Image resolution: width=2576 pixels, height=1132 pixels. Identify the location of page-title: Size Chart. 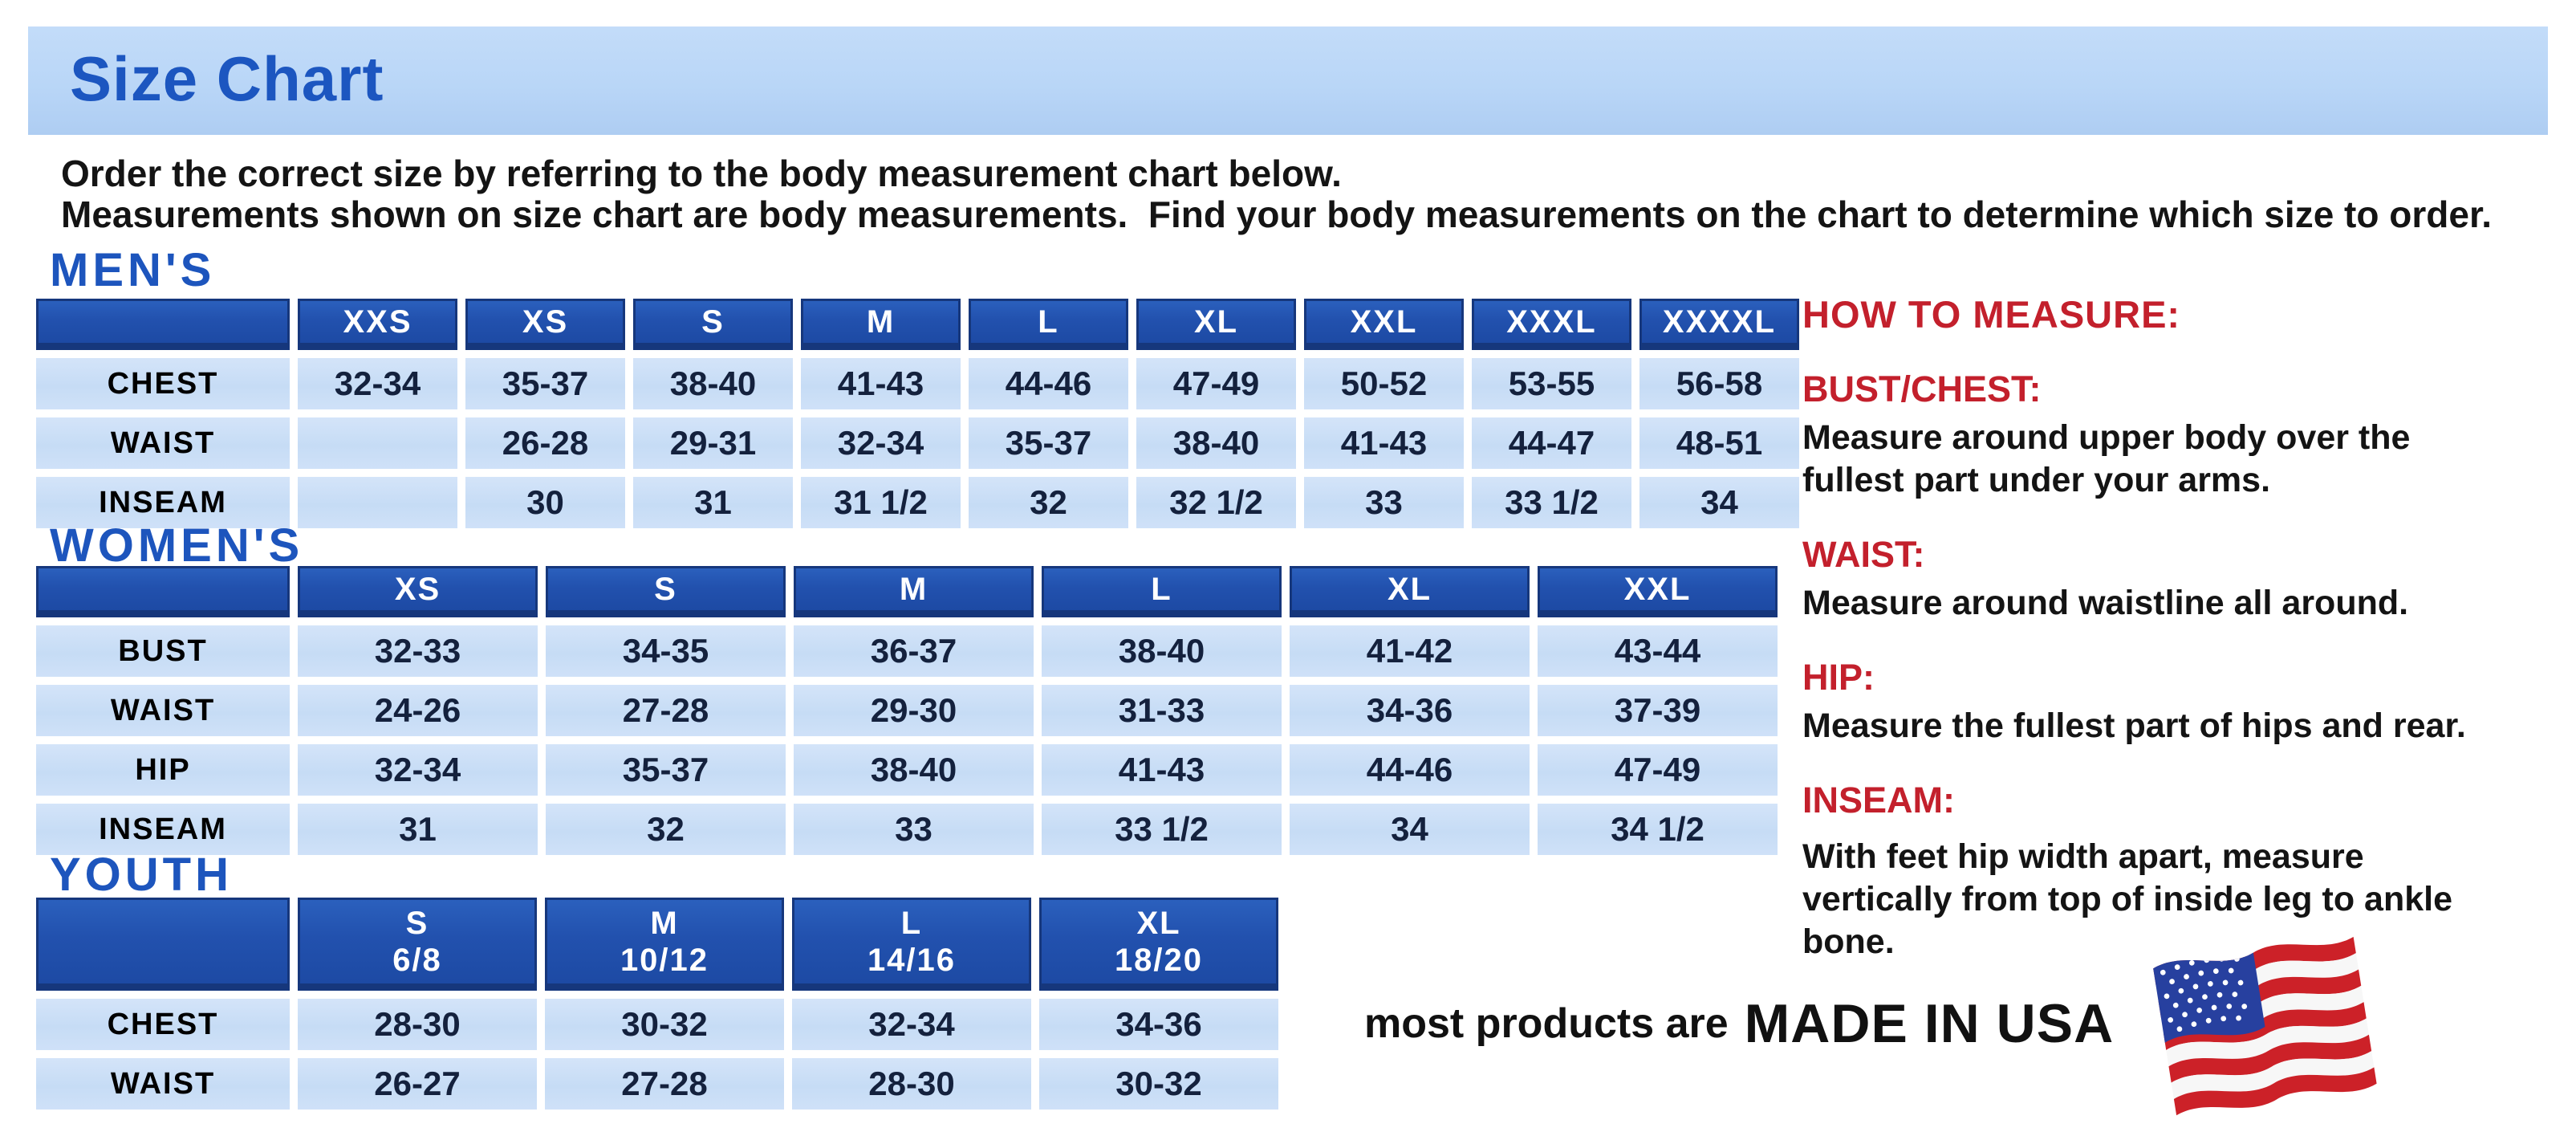
(227, 78).